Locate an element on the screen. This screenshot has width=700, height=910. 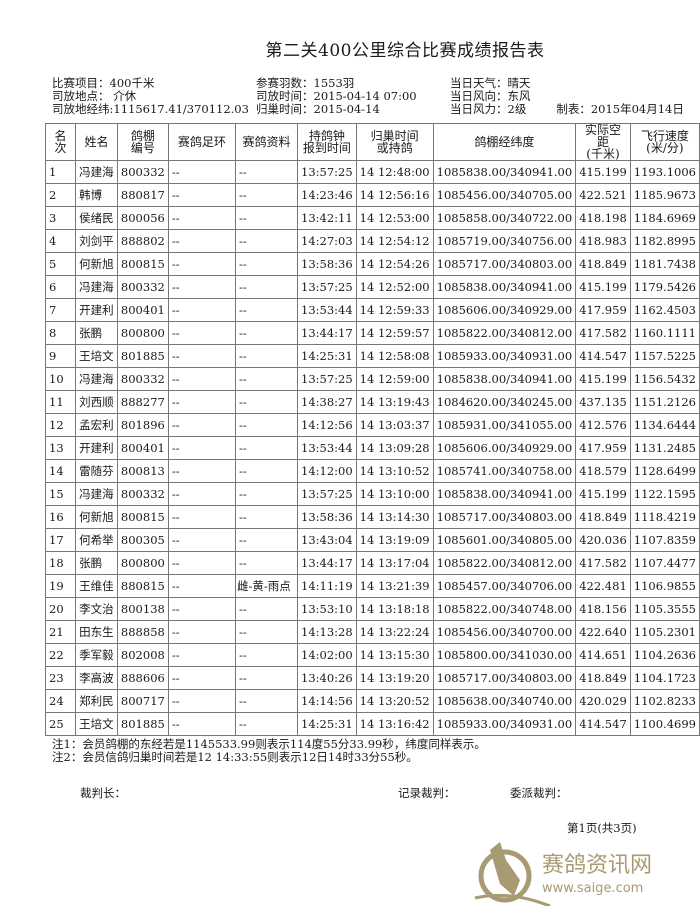
cell-speed: 1107.4477 is located at coordinates (664, 563).